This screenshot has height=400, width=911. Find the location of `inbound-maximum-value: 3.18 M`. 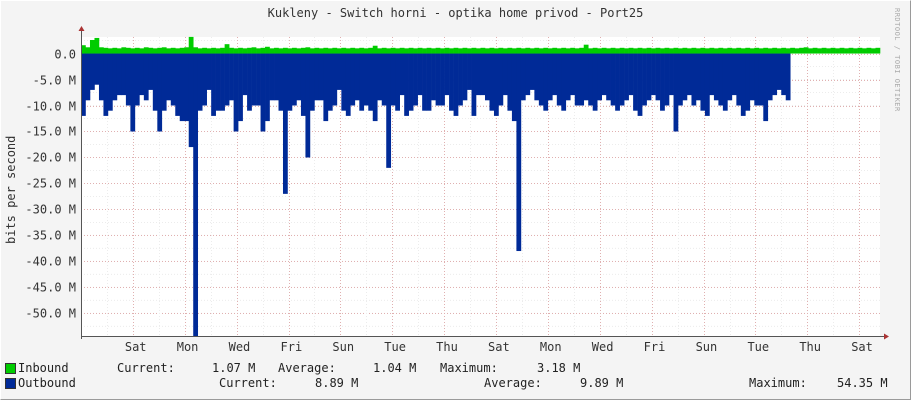

inbound-maximum-value: 3.18 M is located at coordinates (559, 368).